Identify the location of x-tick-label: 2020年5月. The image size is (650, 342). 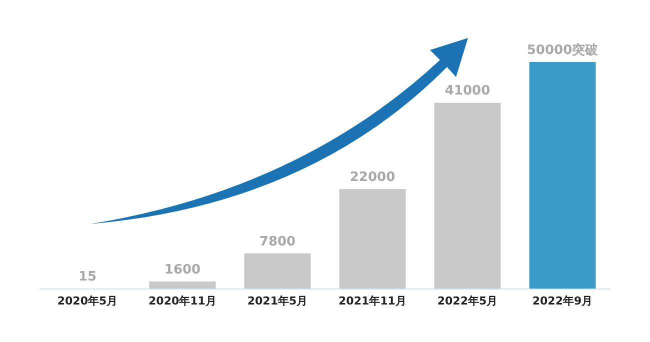
(87, 301).